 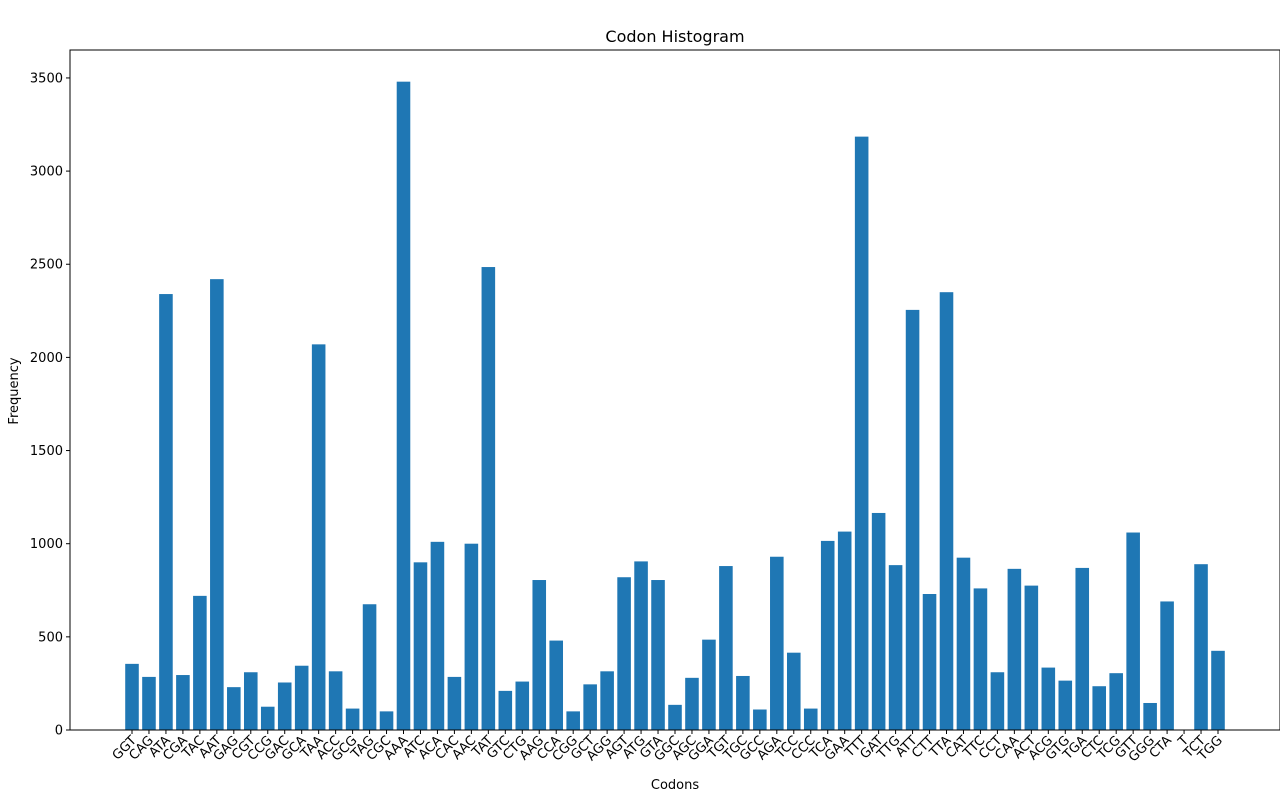 What do you see at coordinates (46, 544) in the screenshot?
I see `y-tick-label: 1000` at bounding box center [46, 544].